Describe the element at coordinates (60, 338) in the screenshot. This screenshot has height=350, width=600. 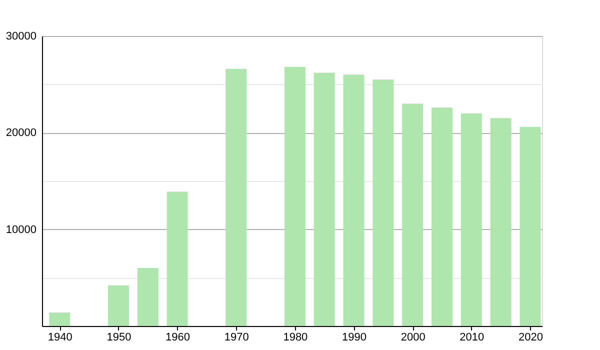
I see `x-tick-label: 1940` at that location.